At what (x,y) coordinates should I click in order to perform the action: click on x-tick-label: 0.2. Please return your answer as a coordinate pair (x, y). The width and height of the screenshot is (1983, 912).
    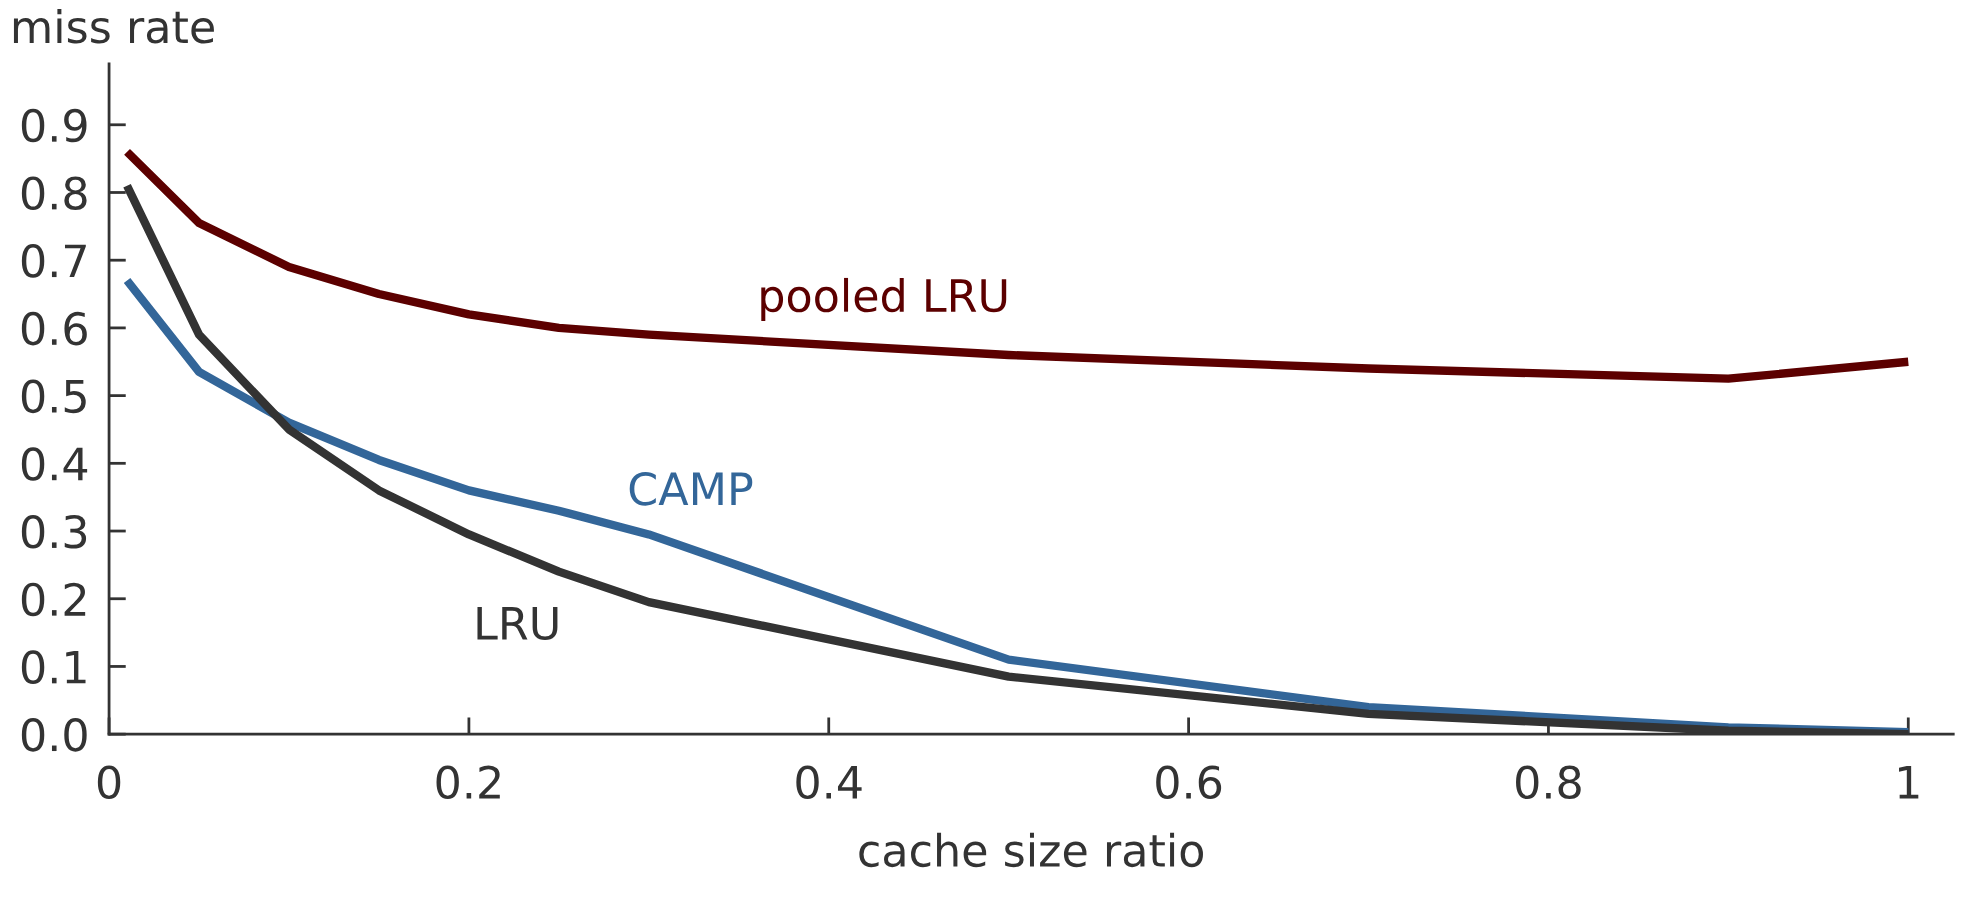
    Looking at the image, I should click on (468, 782).